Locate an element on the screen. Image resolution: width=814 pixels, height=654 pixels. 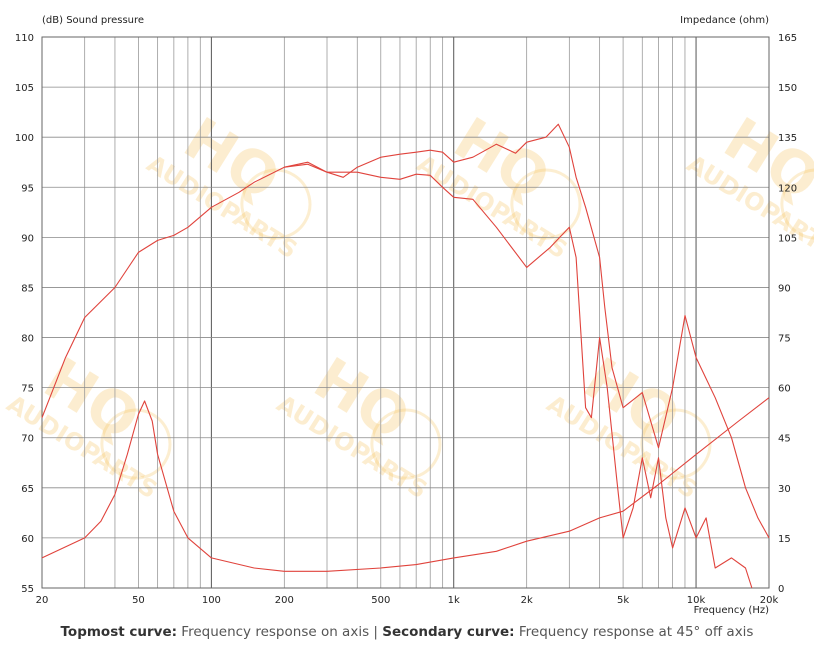
y-tick-label-right: 165 is located at coordinates (787, 38).